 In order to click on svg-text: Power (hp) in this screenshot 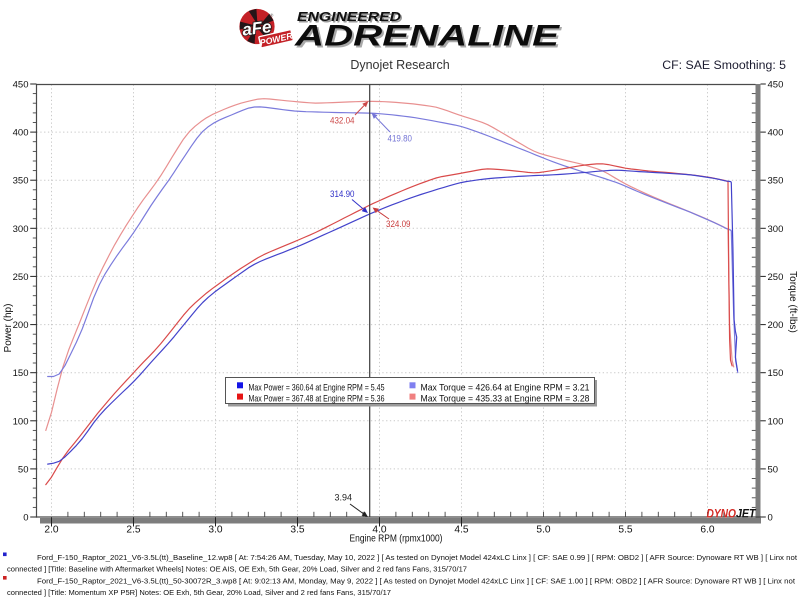, I will do `click(8, 328)`.